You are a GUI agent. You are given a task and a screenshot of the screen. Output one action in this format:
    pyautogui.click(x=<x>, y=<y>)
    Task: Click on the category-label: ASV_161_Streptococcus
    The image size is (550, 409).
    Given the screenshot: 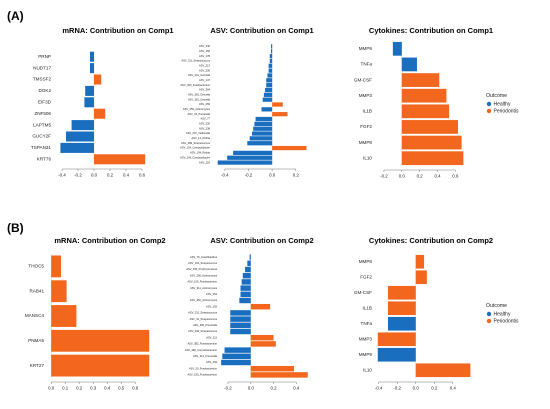 What is the action you would take?
    pyautogui.click(x=203, y=263)
    